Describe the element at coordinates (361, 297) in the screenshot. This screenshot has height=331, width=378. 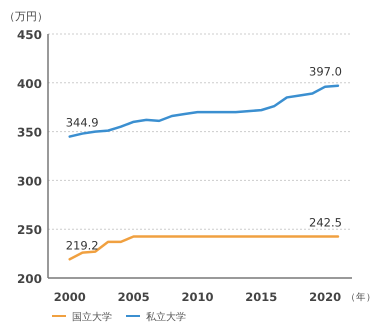
I see `x-axis-title: （年）` at that location.